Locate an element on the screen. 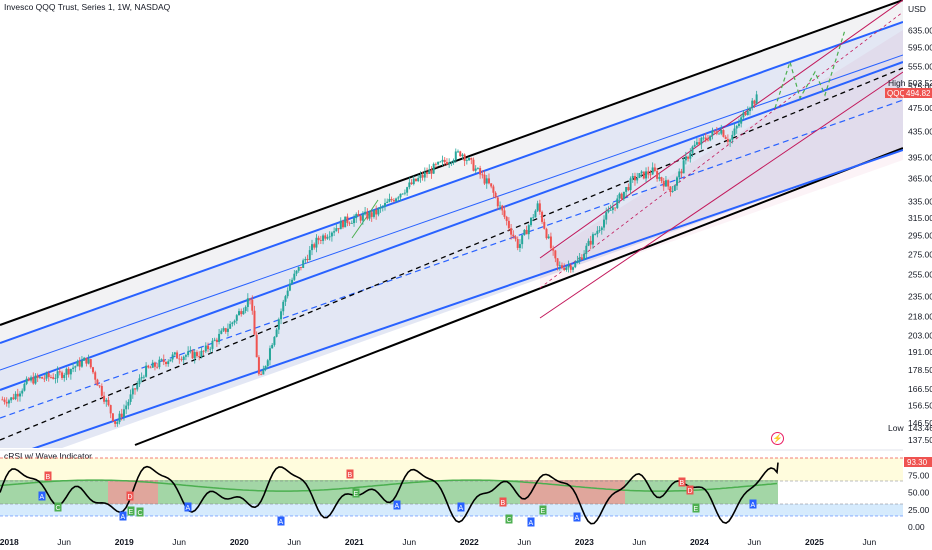 This screenshot has width=932, height=550. svg-text: E is located at coordinates (356, 494).